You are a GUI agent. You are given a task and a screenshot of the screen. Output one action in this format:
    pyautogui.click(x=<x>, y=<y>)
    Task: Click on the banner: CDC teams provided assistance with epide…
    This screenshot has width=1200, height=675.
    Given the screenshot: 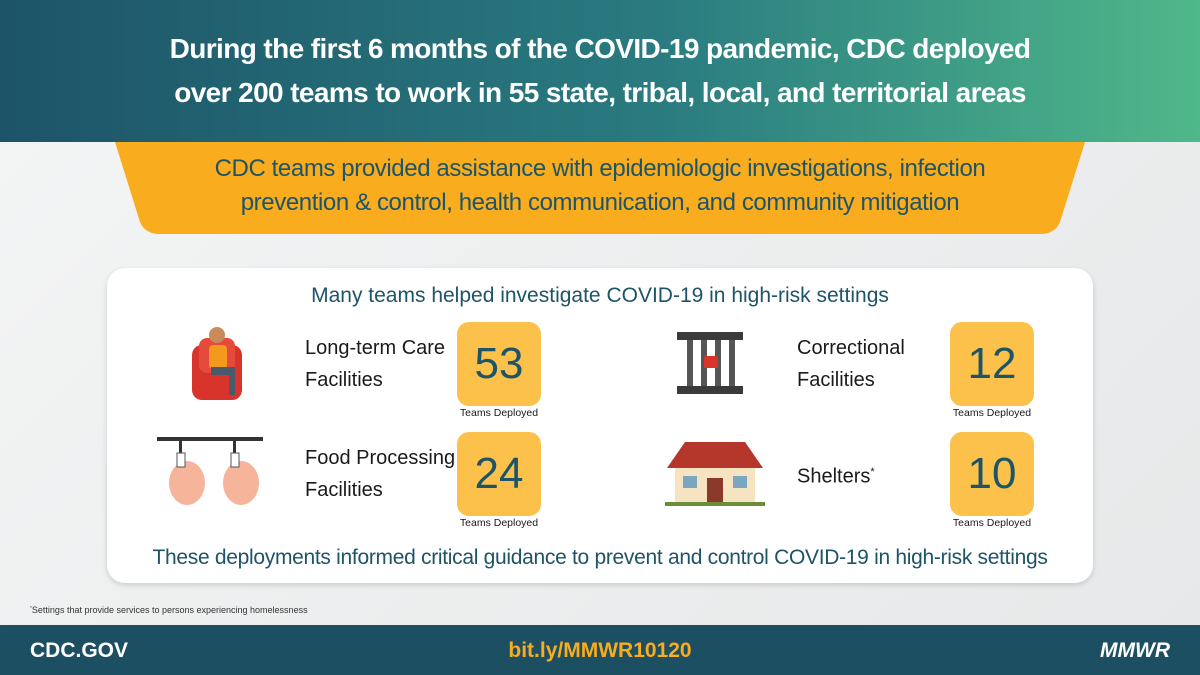 What is the action you would take?
    pyautogui.click(x=600, y=186)
    